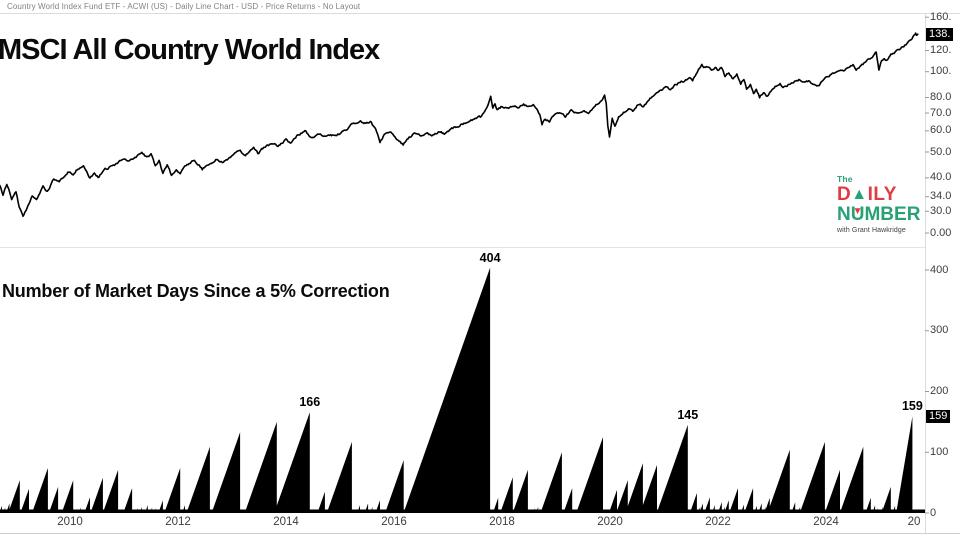  Describe the element at coordinates (844, 194) in the screenshot. I see `logo-daily-d: D` at that location.